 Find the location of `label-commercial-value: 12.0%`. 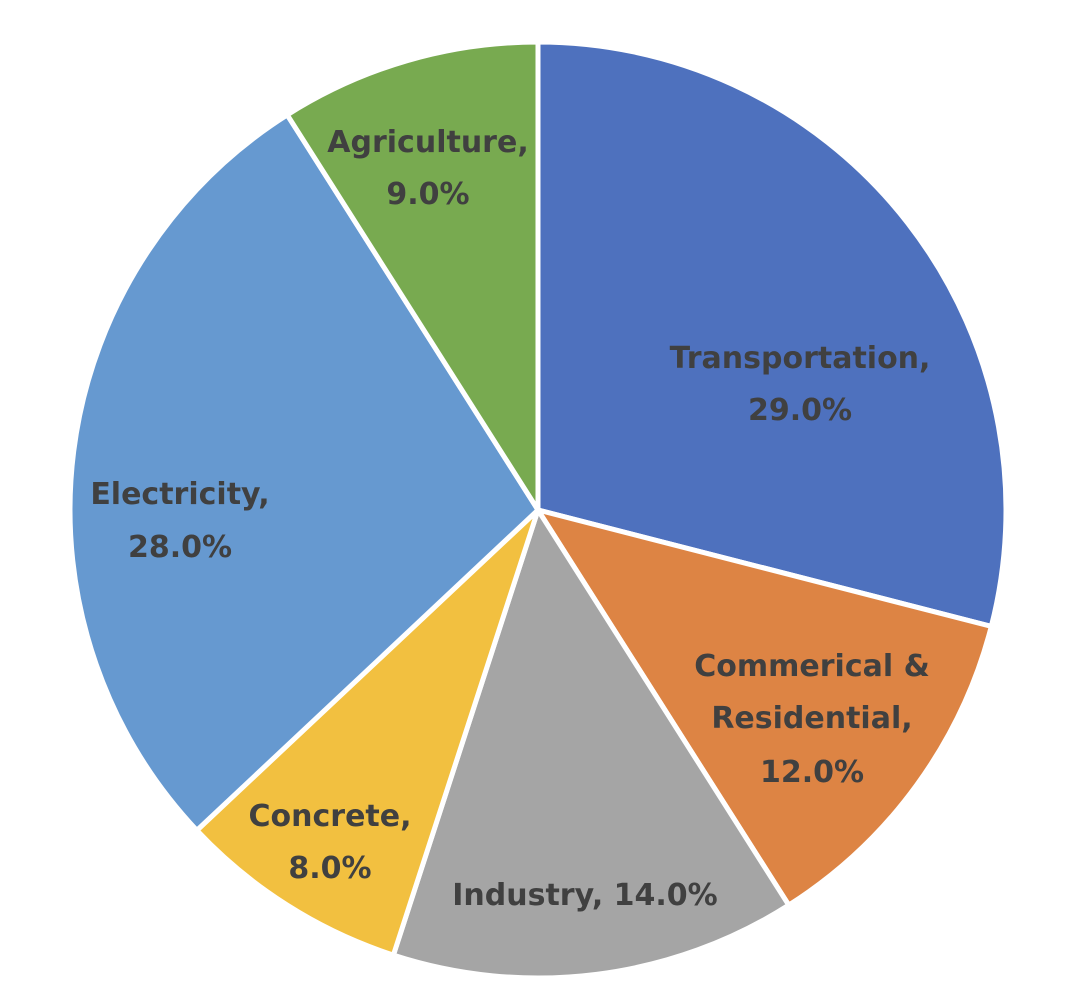

label-commercial-value: 12.0% is located at coordinates (812, 772).